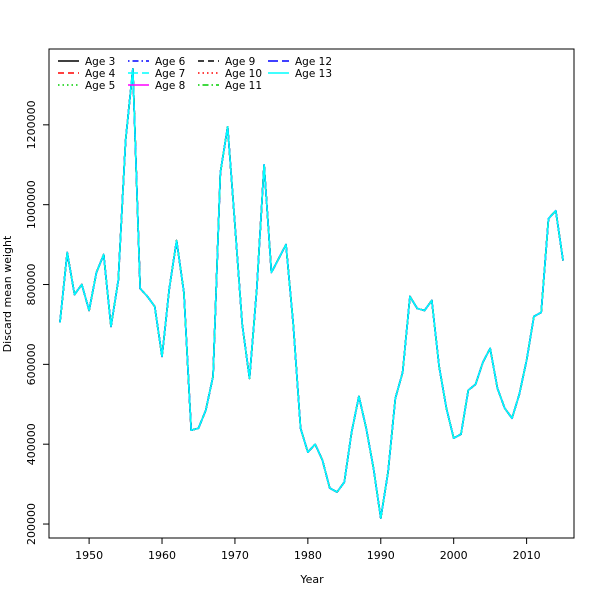  I want to click on legend-label: Age 4, so click(100, 74).